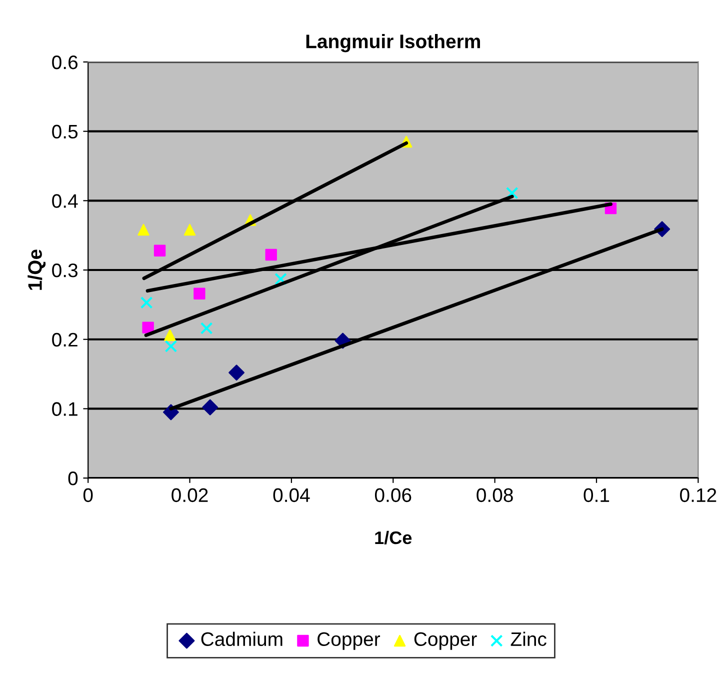 The width and height of the screenshot is (722, 681). Describe the element at coordinates (393, 495) in the screenshot. I see `x-tick-label: 0.06` at that location.